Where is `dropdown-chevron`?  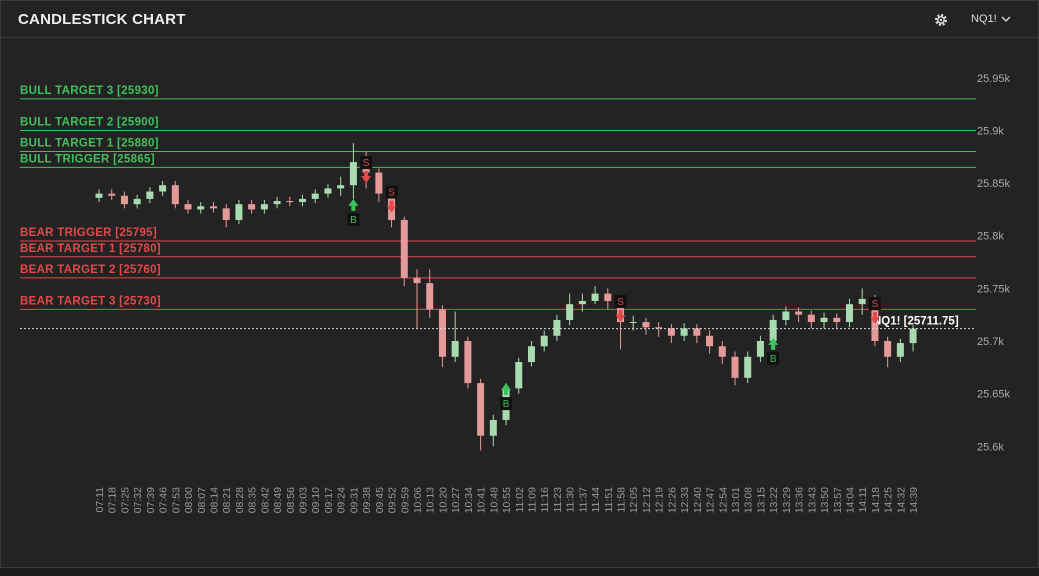 dropdown-chevron is located at coordinates (1006, 19).